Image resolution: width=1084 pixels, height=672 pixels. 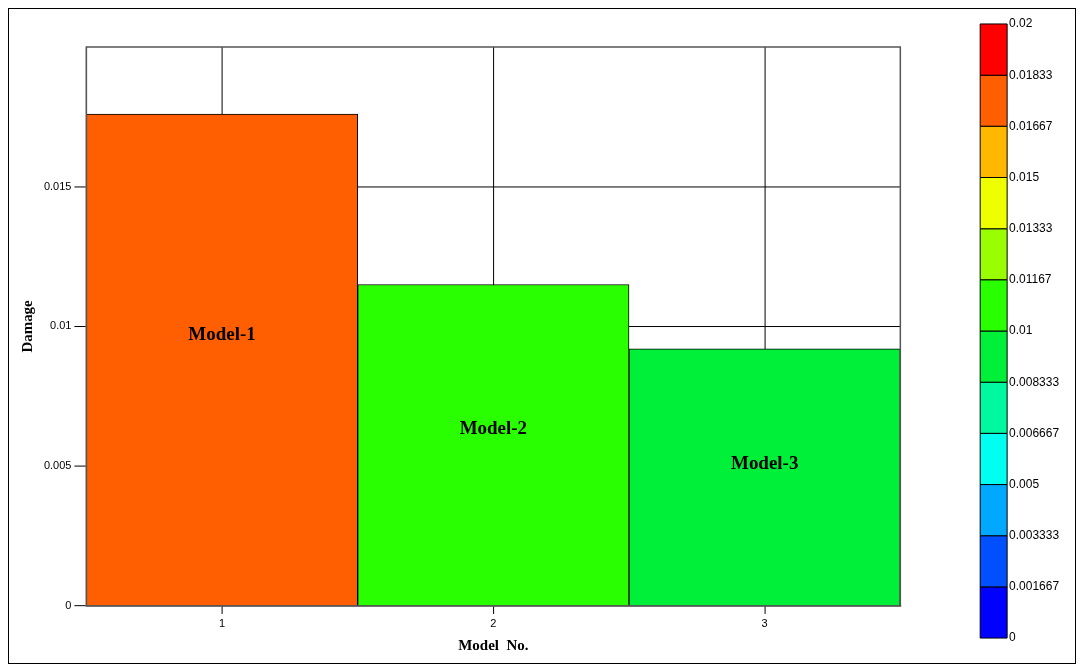 I want to click on color-bar-label: 0.01167, so click(x=1030, y=279).